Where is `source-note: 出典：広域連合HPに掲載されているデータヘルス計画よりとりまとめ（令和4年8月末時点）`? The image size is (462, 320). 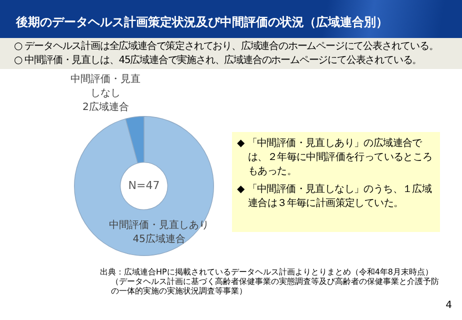 source-note: 出典：広域連合HPに掲載されているデータヘルス計画よりとりまとめ（令和4年8月末時点） is located at coordinates (267, 272).